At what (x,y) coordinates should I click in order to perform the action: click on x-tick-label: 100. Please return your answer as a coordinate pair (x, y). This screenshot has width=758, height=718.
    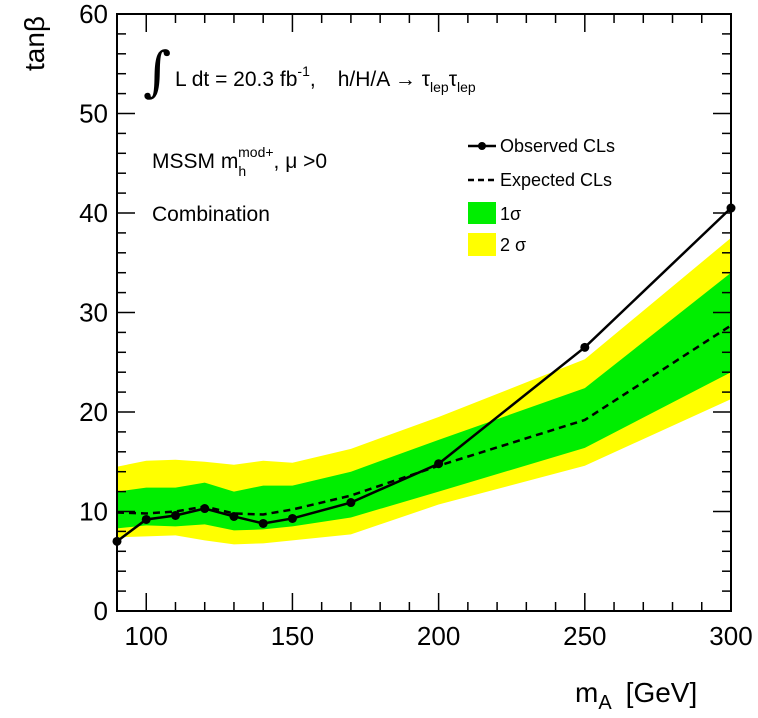
    Looking at the image, I should click on (146, 636).